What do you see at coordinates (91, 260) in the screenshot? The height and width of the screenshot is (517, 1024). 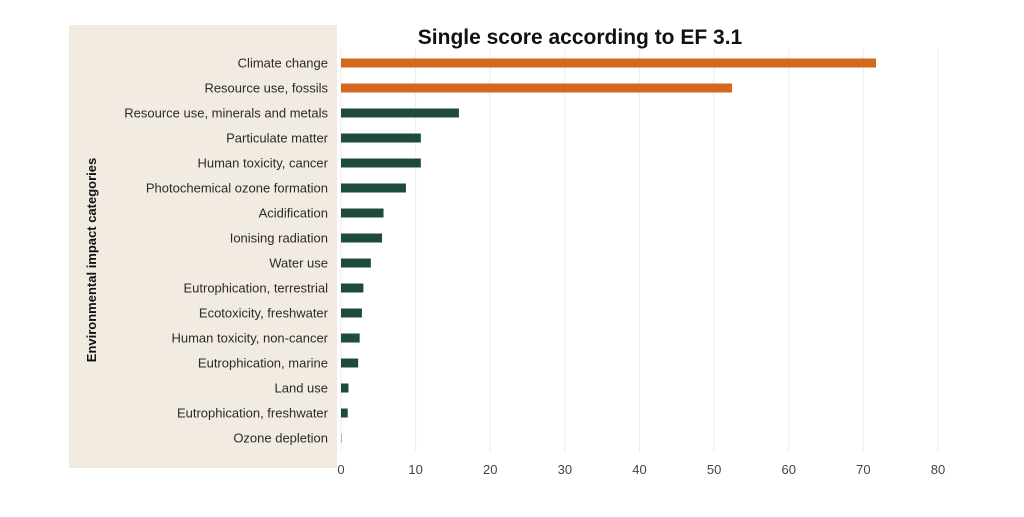 I see `y-axis-label: Environmental impact categories` at bounding box center [91, 260].